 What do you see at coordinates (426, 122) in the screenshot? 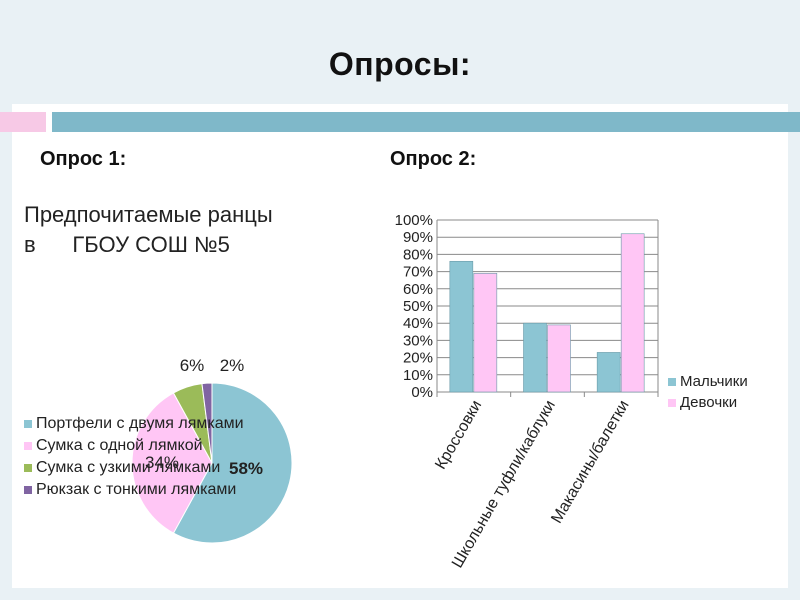
I see `accent-band-blue` at bounding box center [426, 122].